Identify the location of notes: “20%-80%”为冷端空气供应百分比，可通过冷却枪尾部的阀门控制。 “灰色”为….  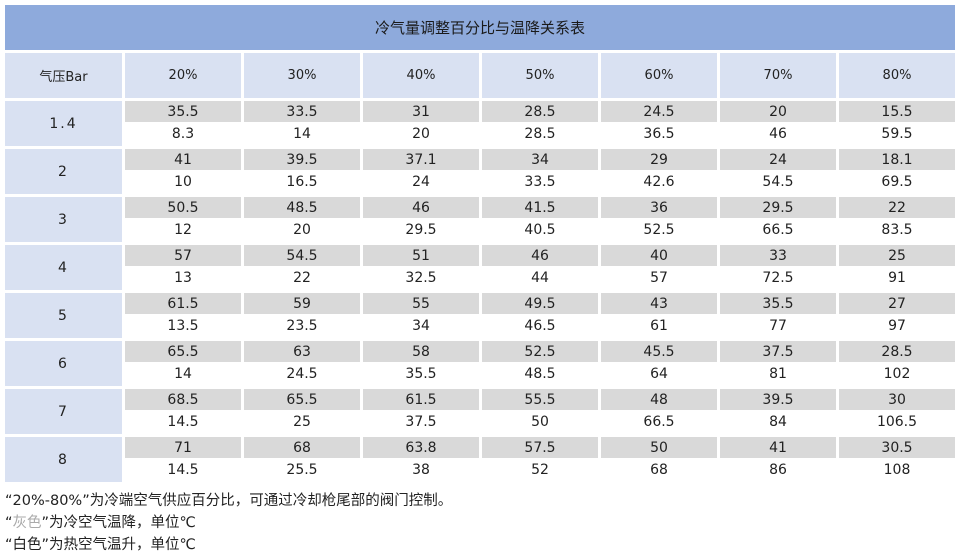
(228, 523).